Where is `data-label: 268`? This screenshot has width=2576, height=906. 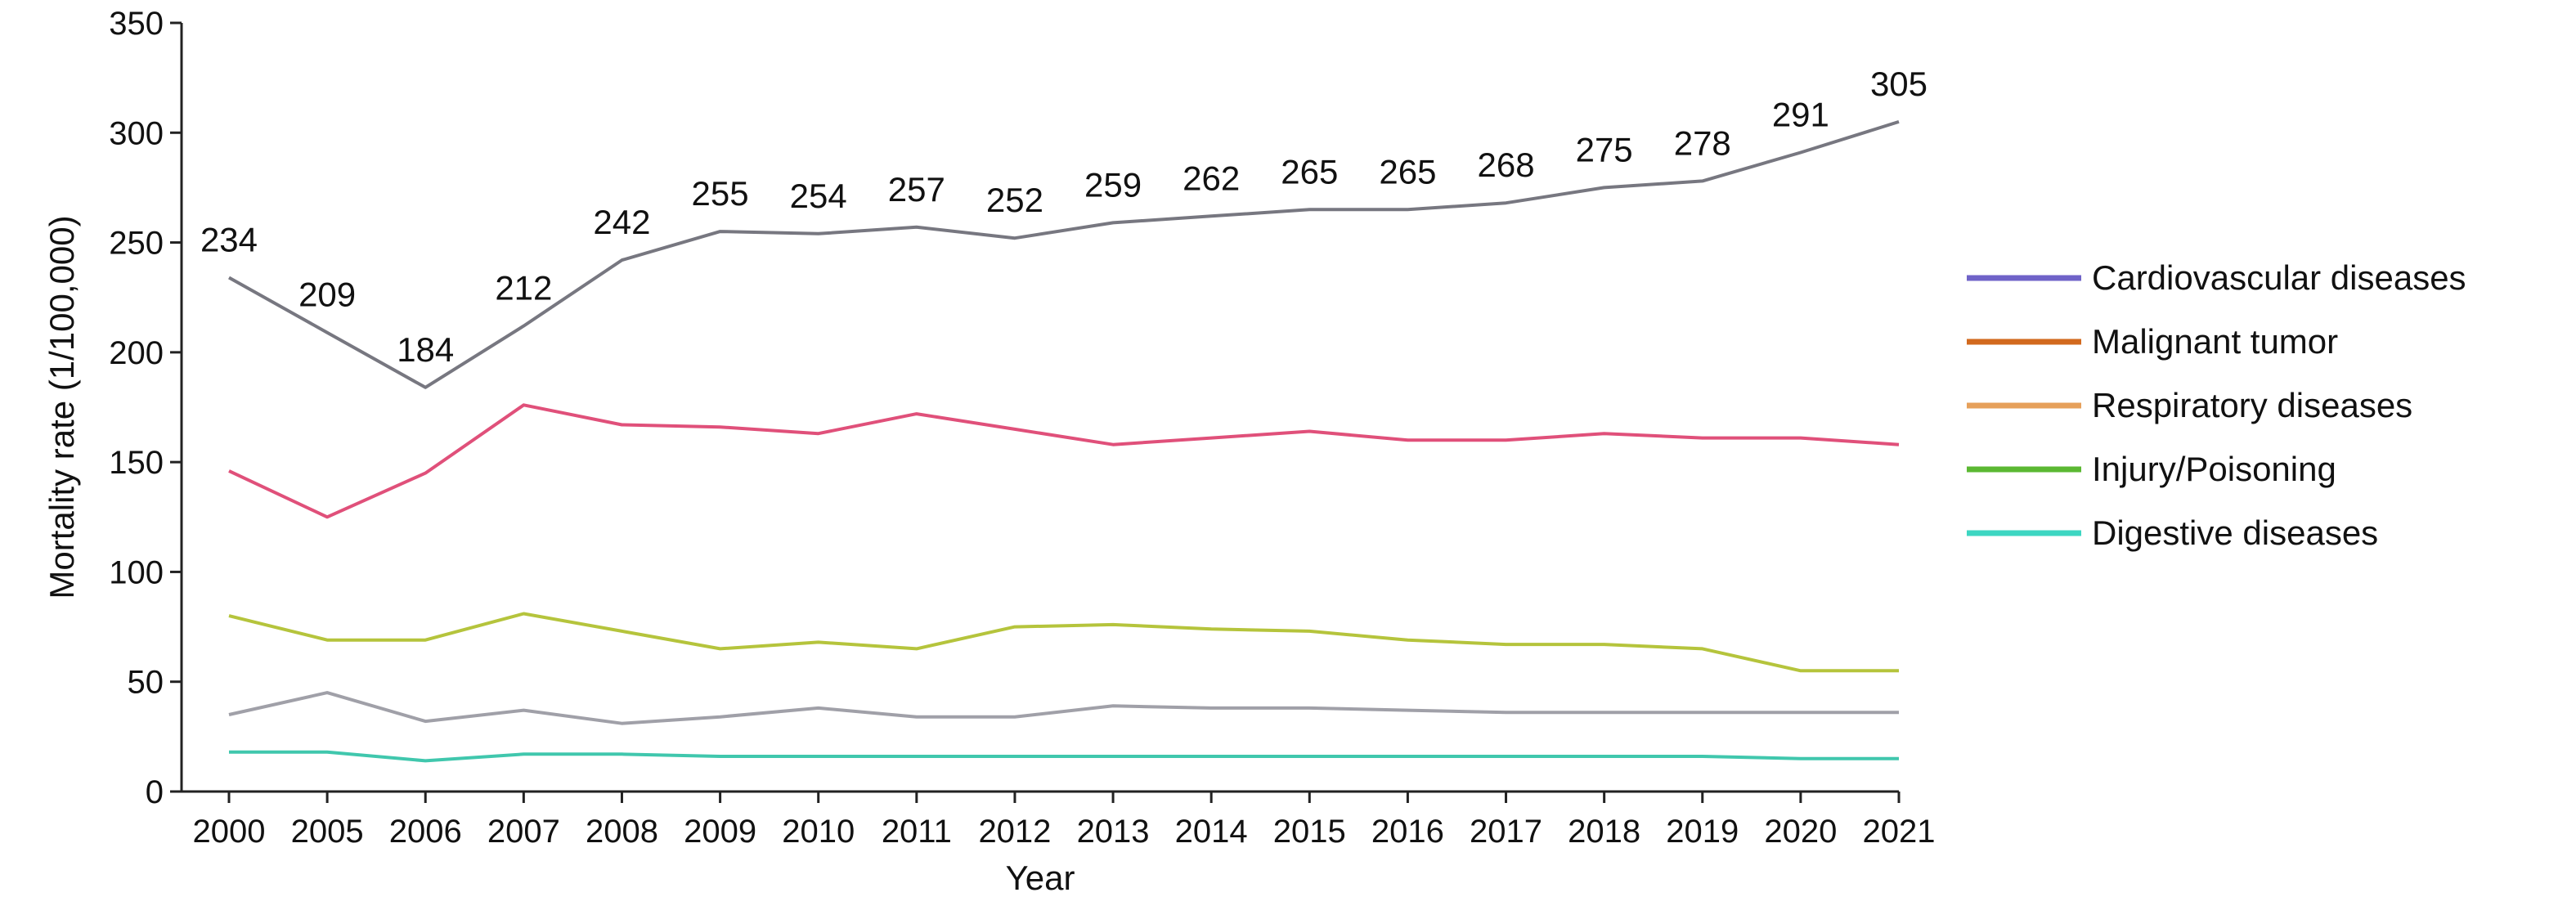 data-label: 268 is located at coordinates (1505, 165).